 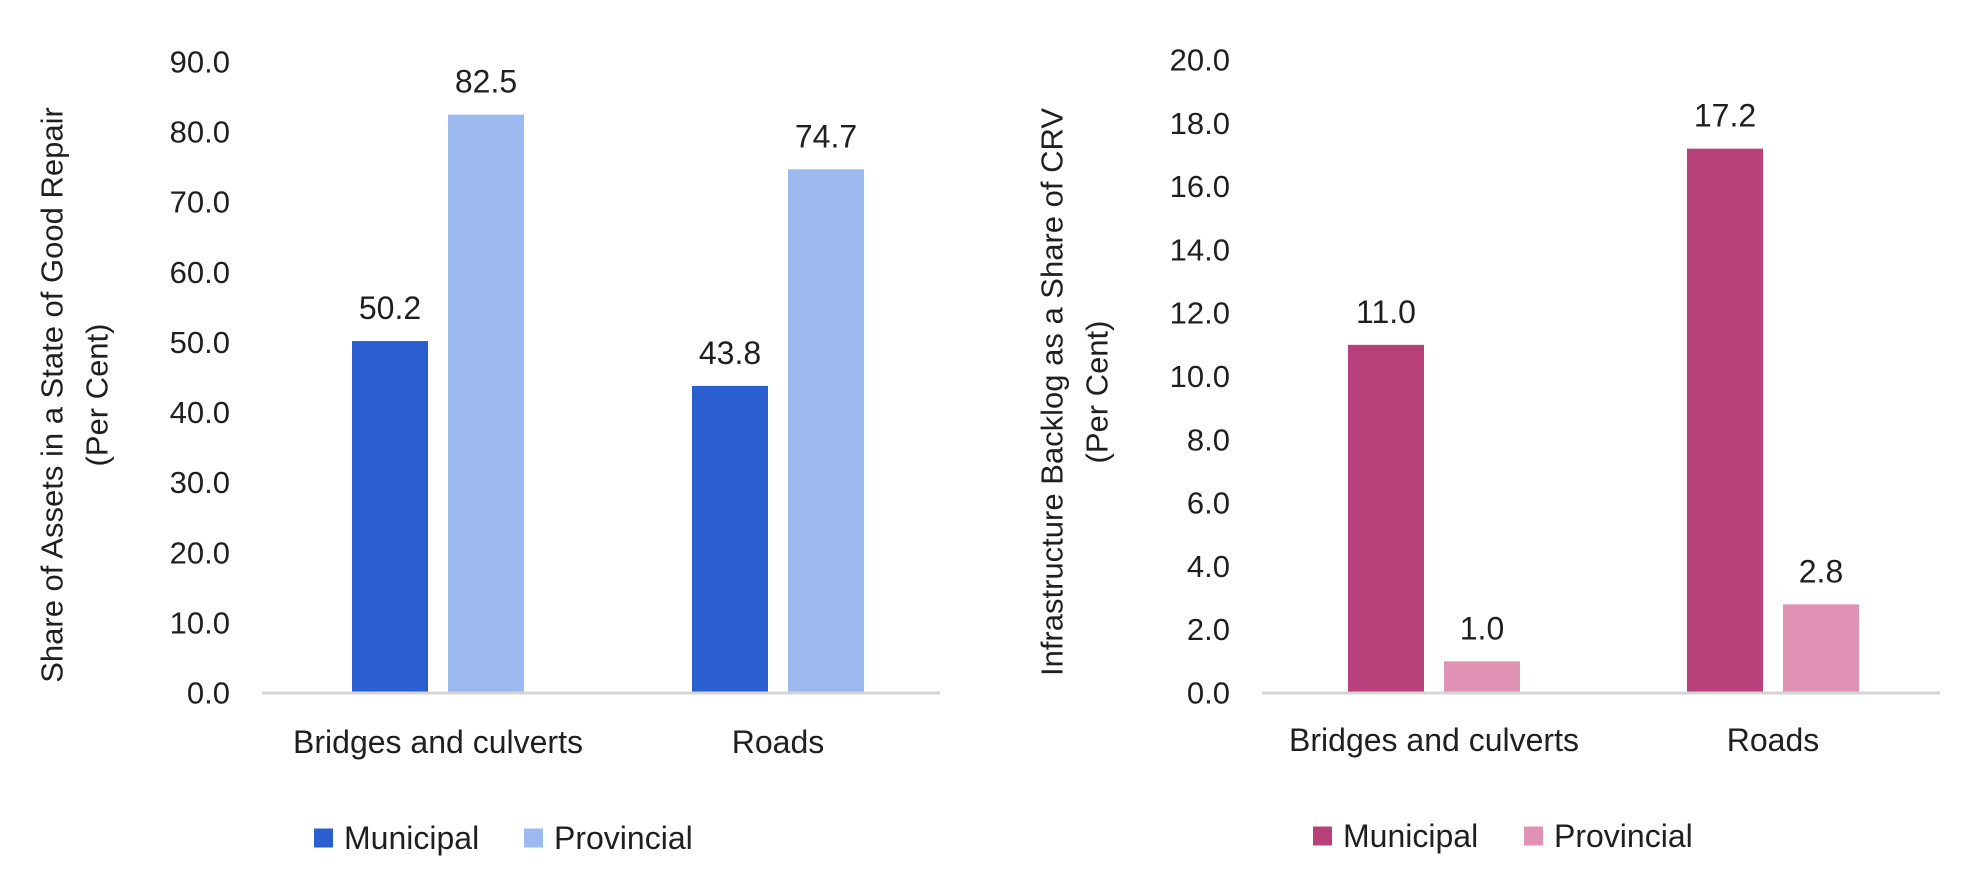 What do you see at coordinates (486, 82) in the screenshot?
I see `data-label: 82.5` at bounding box center [486, 82].